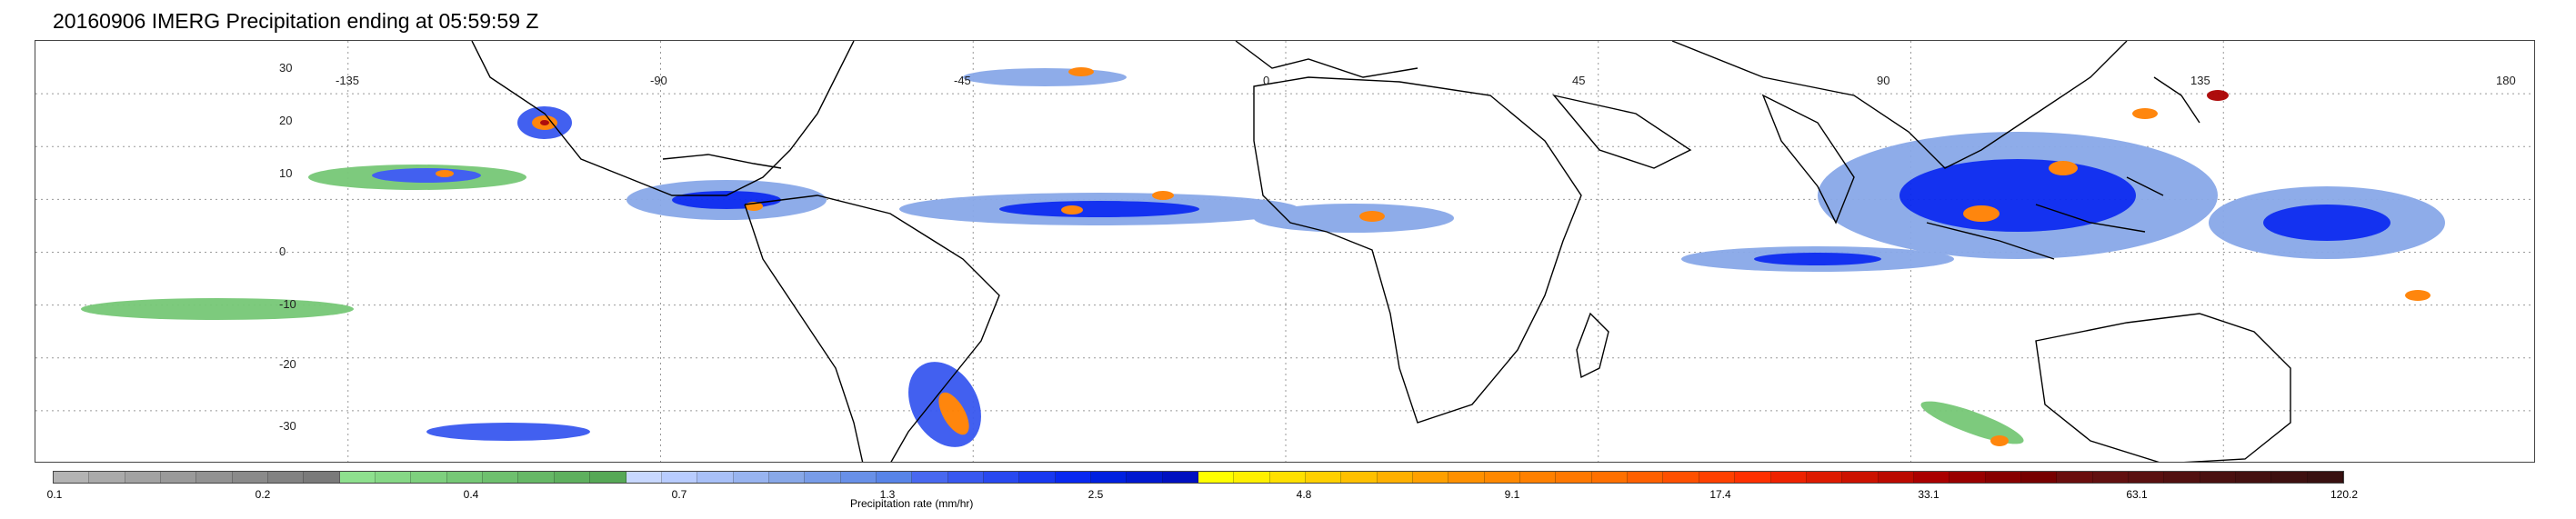 This screenshot has width=2576, height=519. What do you see at coordinates (286, 121) in the screenshot?
I see `lat-label-20: 20` at bounding box center [286, 121].